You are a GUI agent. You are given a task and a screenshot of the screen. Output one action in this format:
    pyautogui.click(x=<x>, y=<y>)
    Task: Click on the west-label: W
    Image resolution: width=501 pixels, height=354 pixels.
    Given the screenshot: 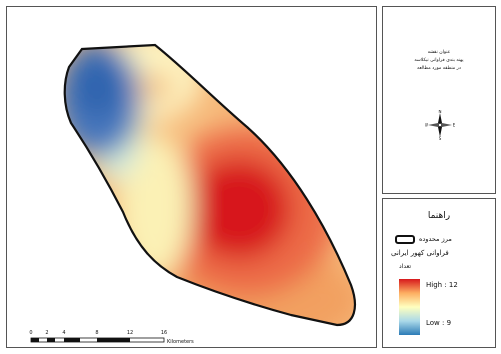 What is the action you would take?
    pyautogui.click(x=426, y=125)
    